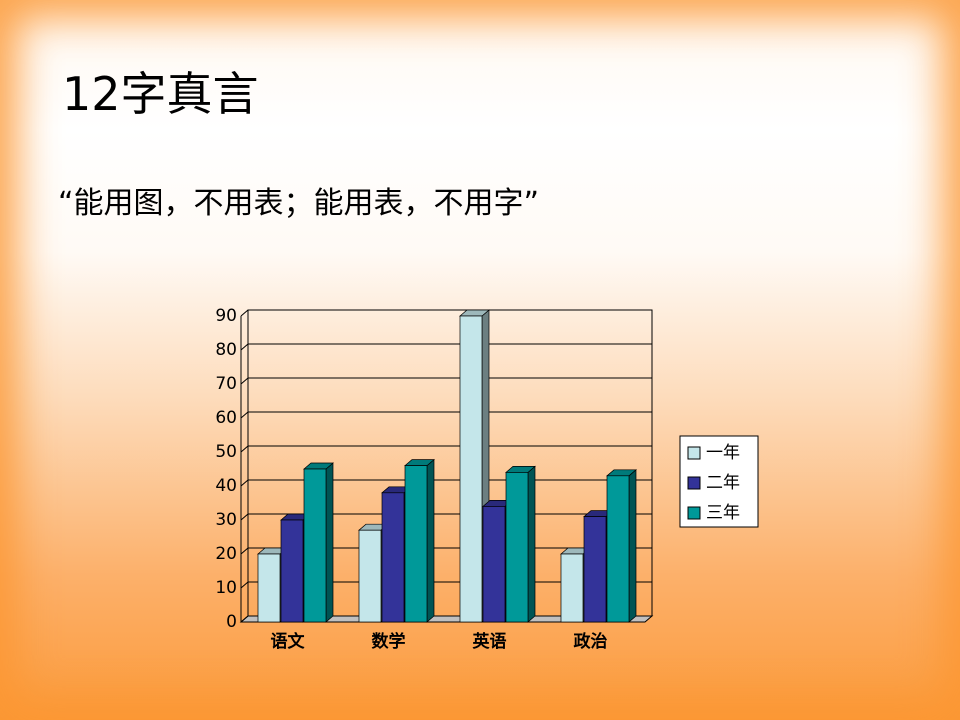  Describe the element at coordinates (723, 483) in the screenshot. I see `legend-label: 二年` at that location.